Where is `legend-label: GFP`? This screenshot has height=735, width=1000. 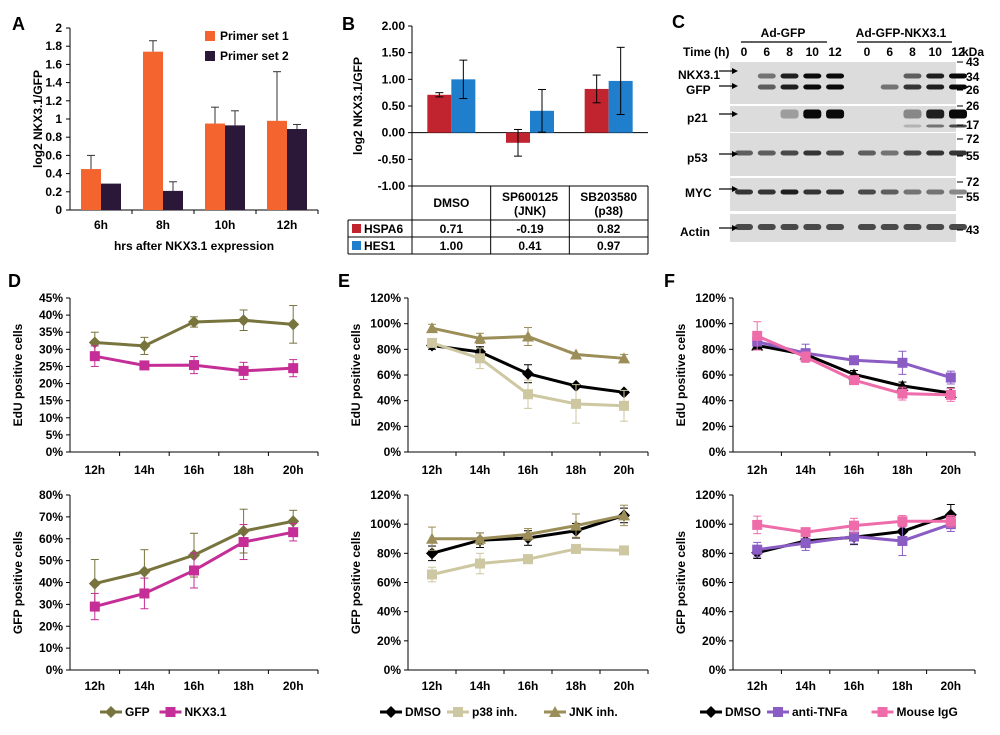
legend-label: GFP is located at coordinates (137, 712).